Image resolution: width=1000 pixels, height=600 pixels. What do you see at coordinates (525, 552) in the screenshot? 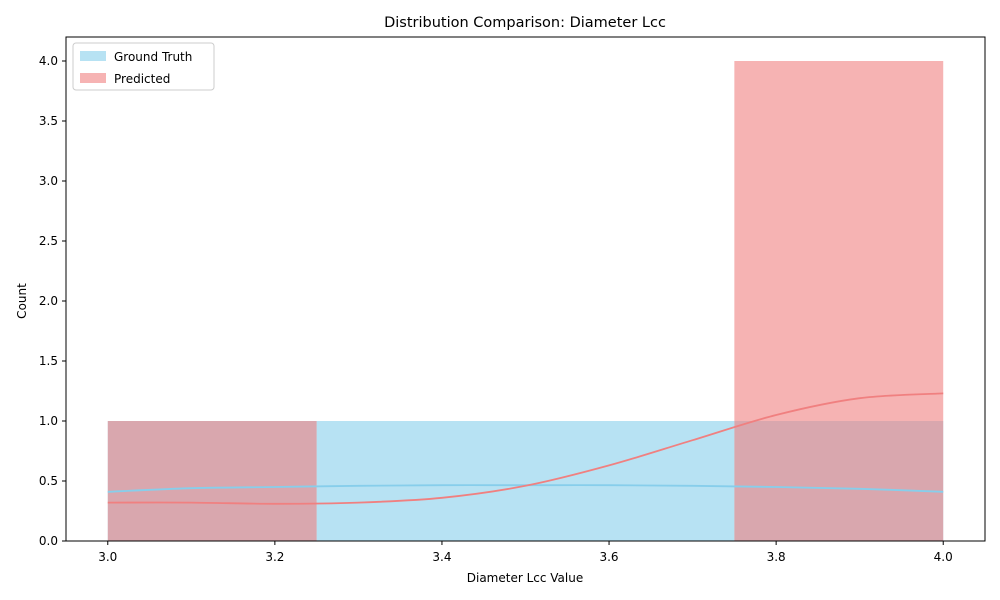
I see `x-ticks: 3.0 3.2 3.4 3.6 3.8 4.0` at bounding box center [525, 552].